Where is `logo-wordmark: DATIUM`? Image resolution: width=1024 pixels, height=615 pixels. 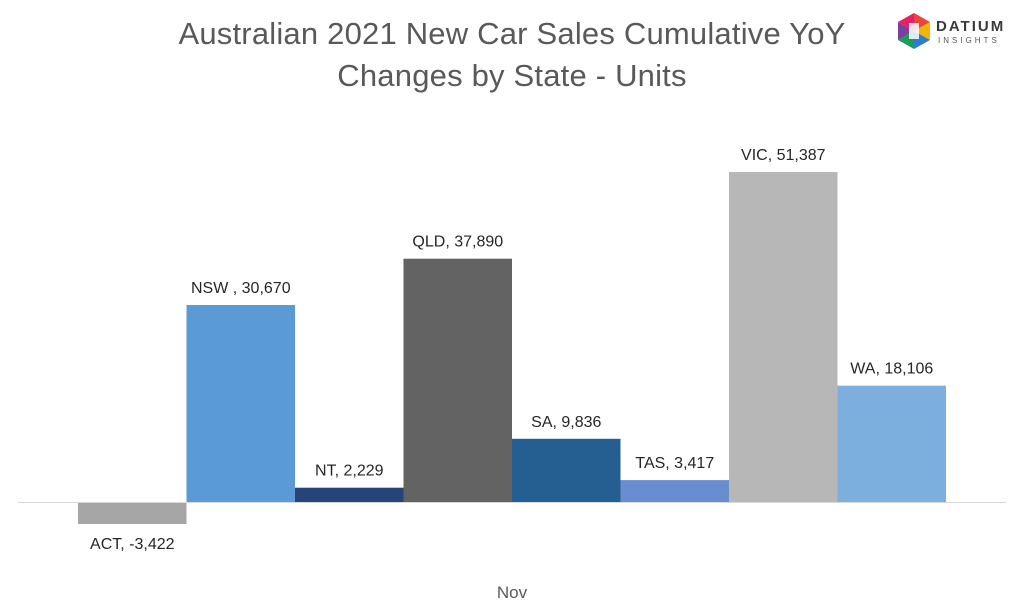
logo-wordmark: DATIUM is located at coordinates (971, 26).